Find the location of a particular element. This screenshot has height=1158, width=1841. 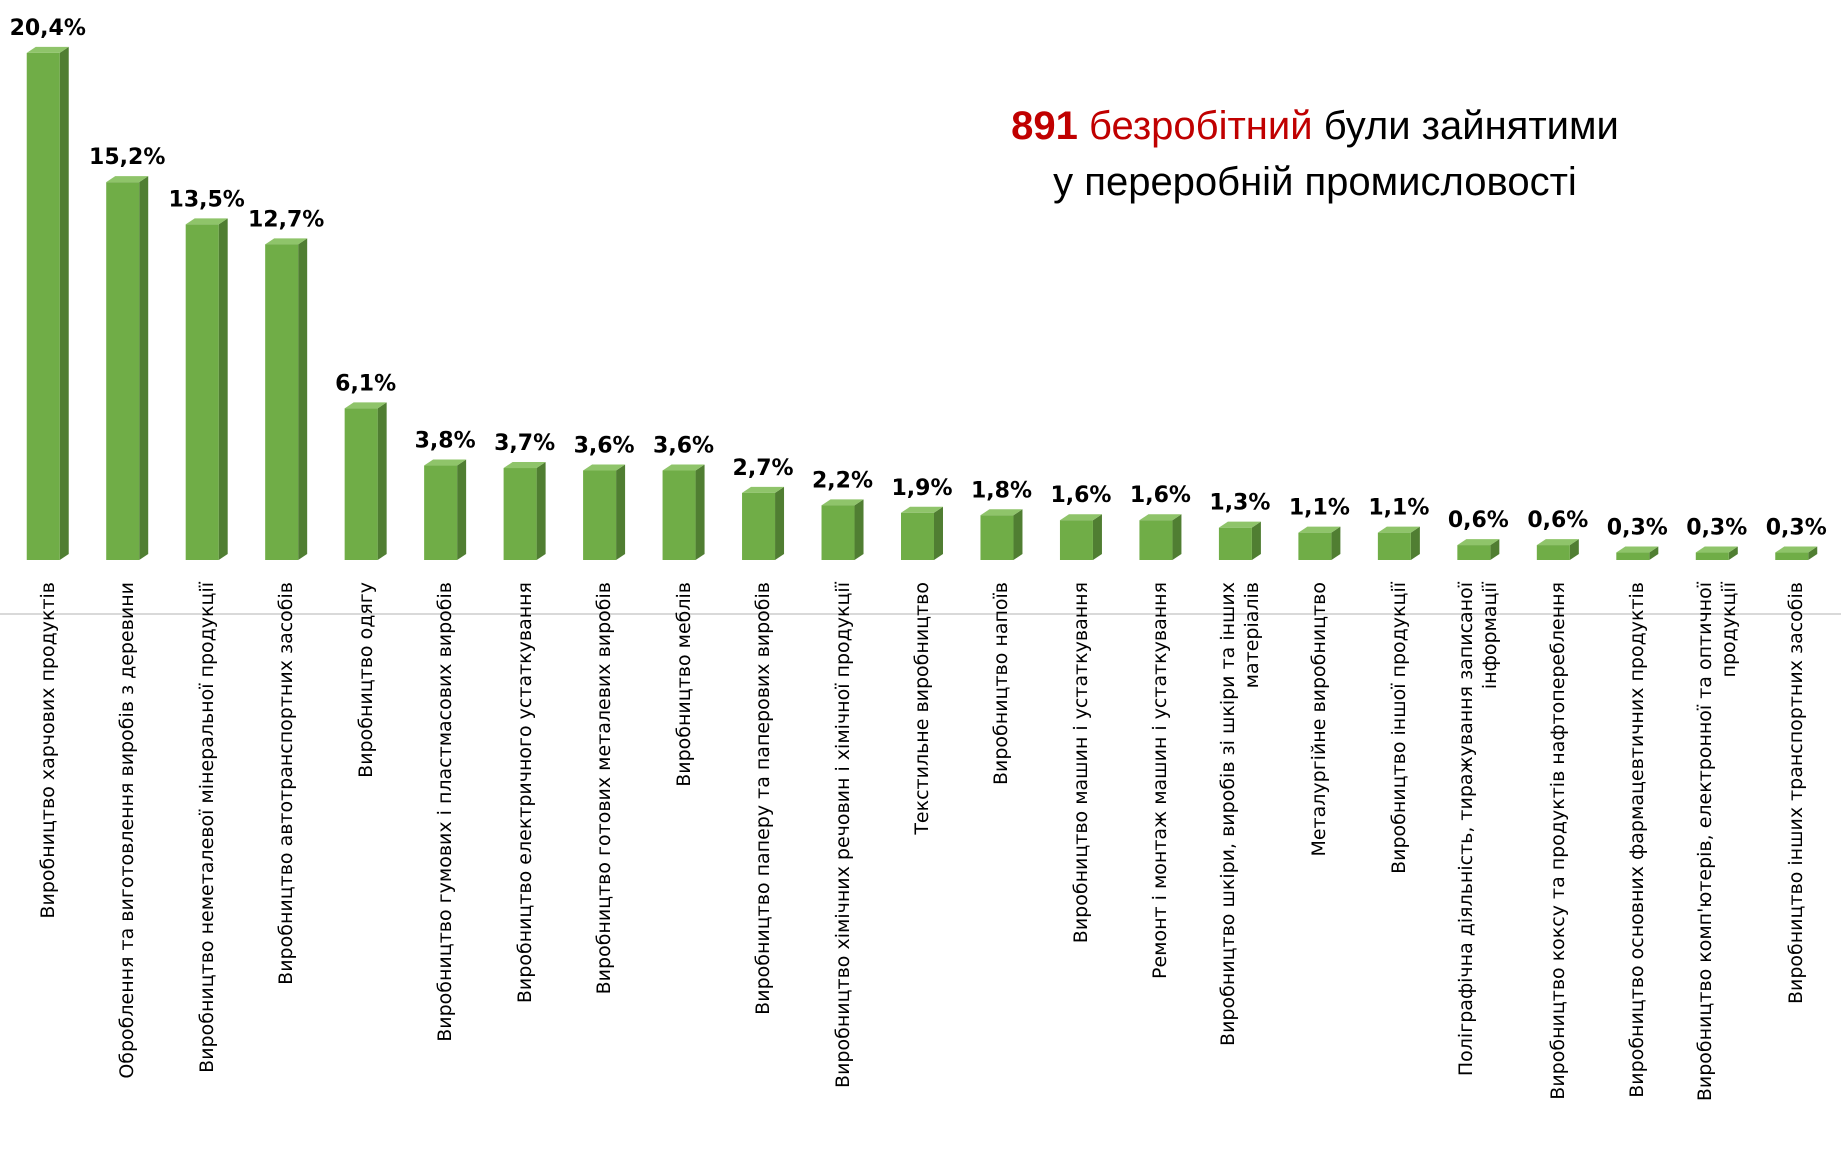

value-label: 3,8% is located at coordinates (445, 441).